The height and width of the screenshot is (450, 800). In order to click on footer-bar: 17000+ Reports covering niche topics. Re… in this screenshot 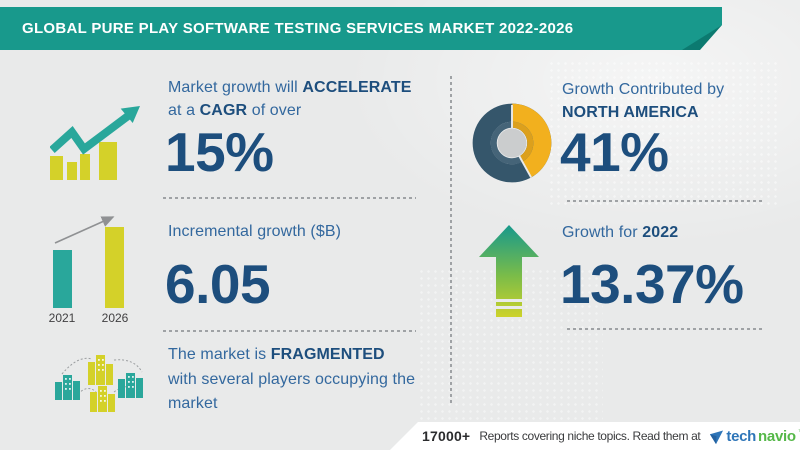, I will do `click(595, 436)`.